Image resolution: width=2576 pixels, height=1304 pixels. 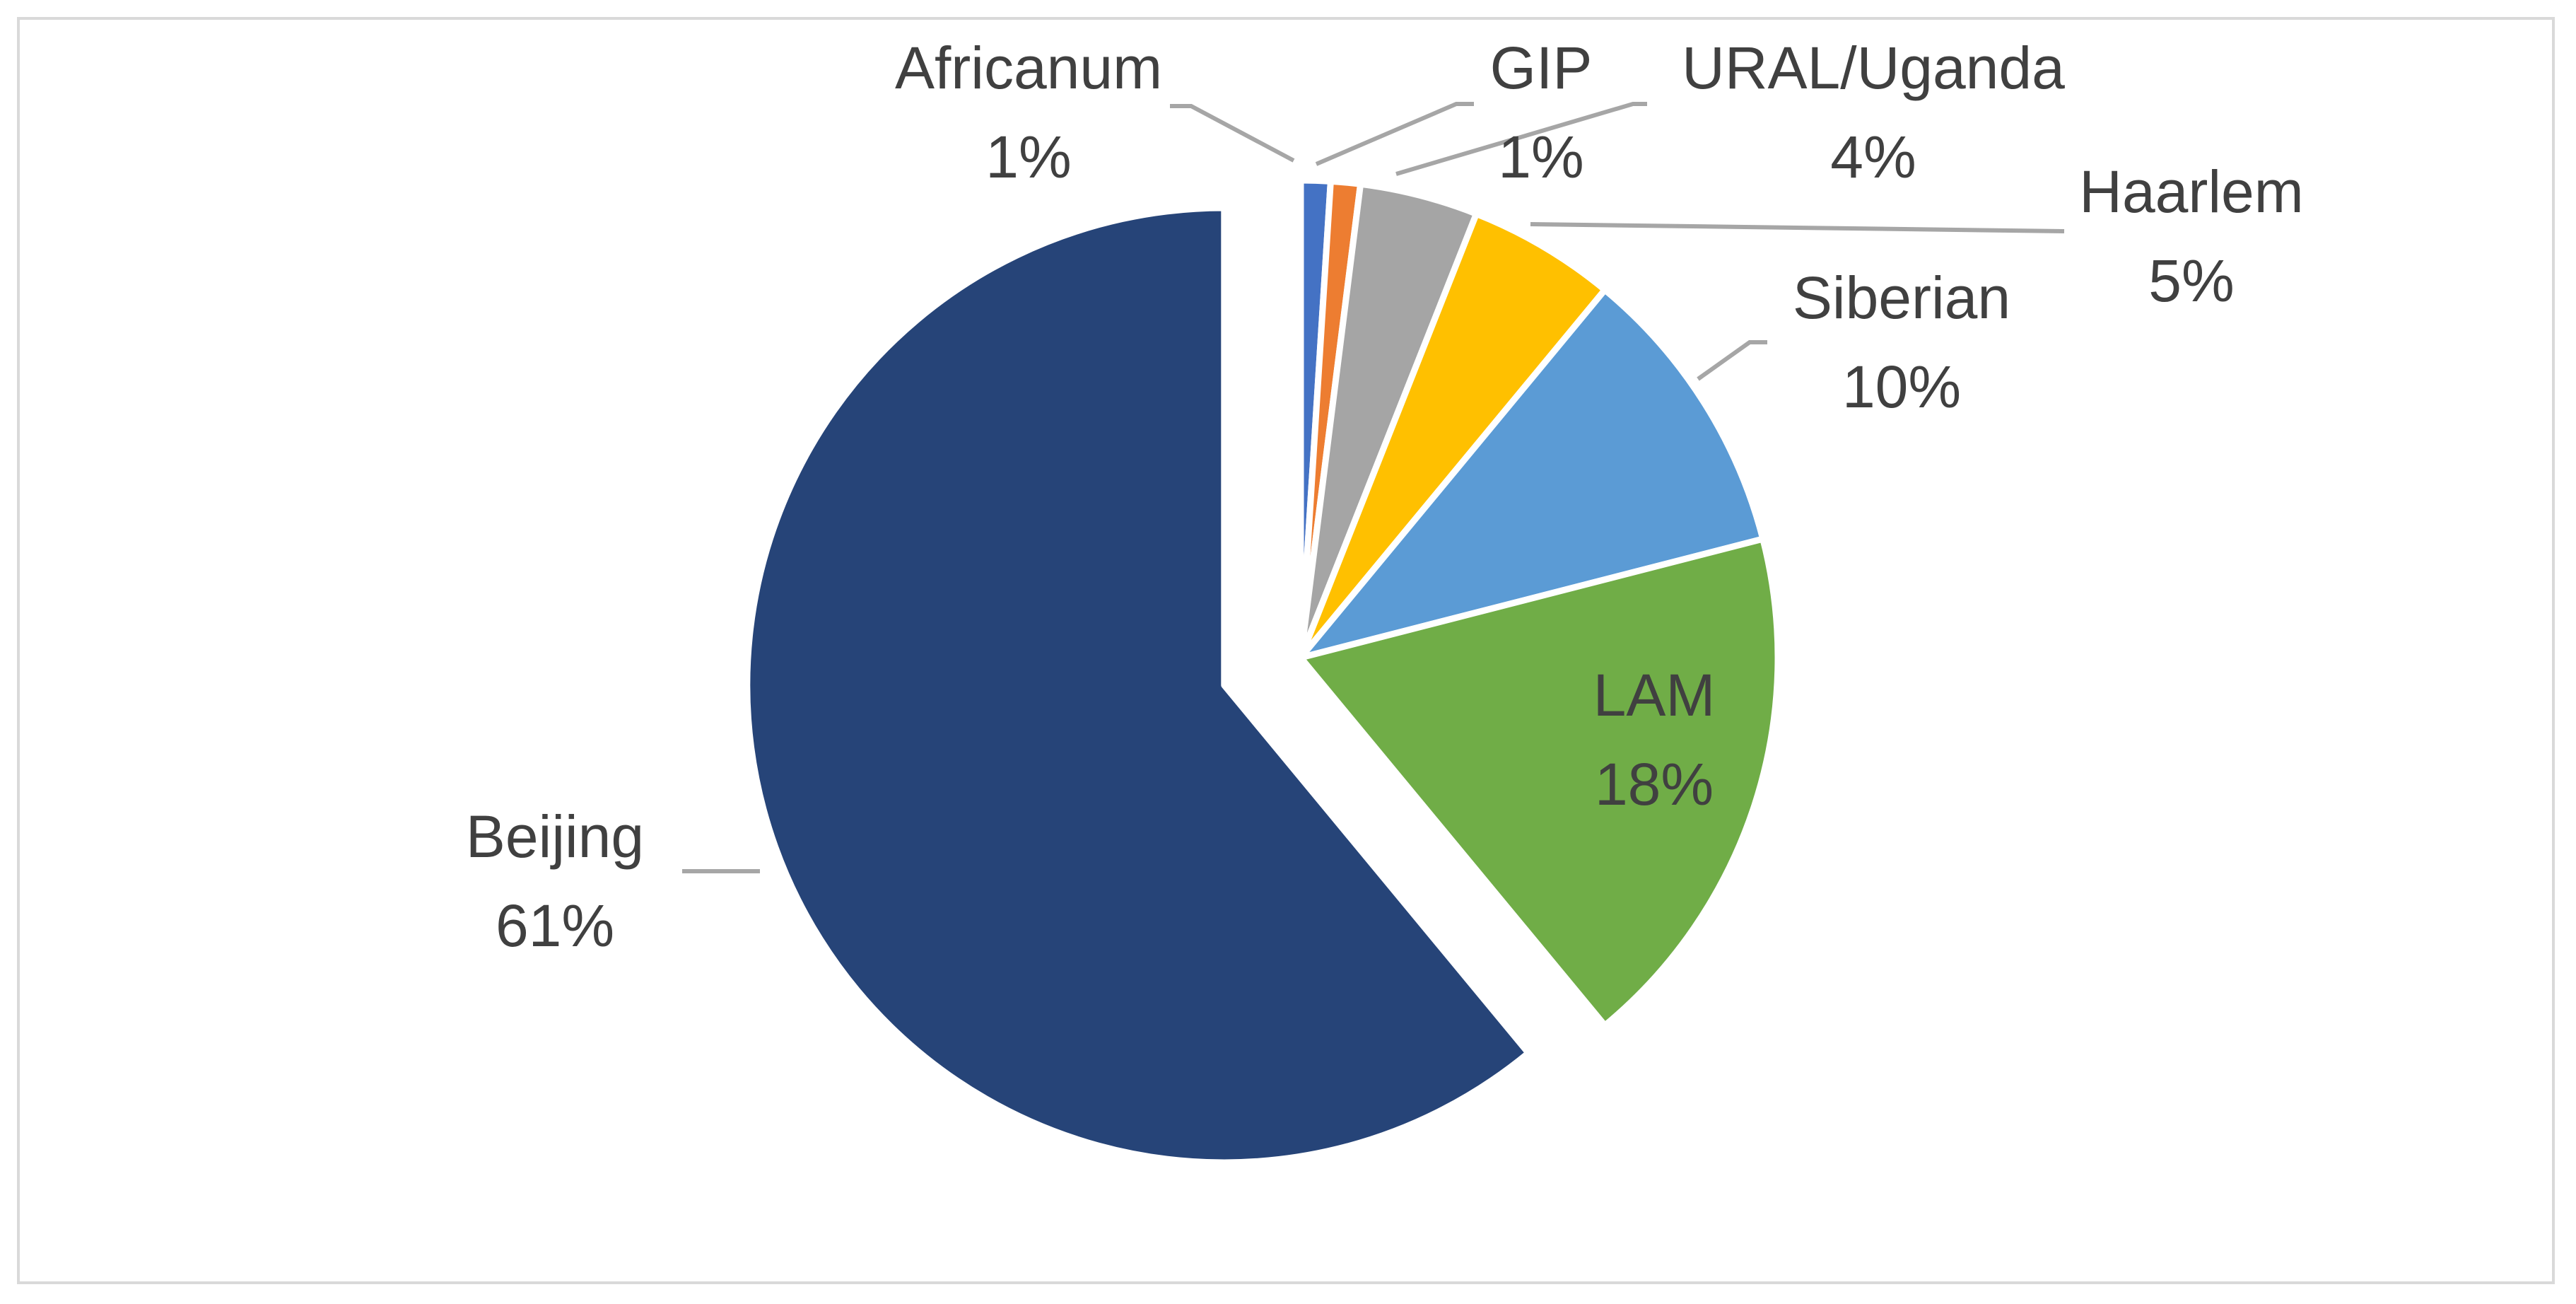 What do you see at coordinates (1902, 297) in the screenshot?
I see `data-label-name-siberian: Siberian` at bounding box center [1902, 297].